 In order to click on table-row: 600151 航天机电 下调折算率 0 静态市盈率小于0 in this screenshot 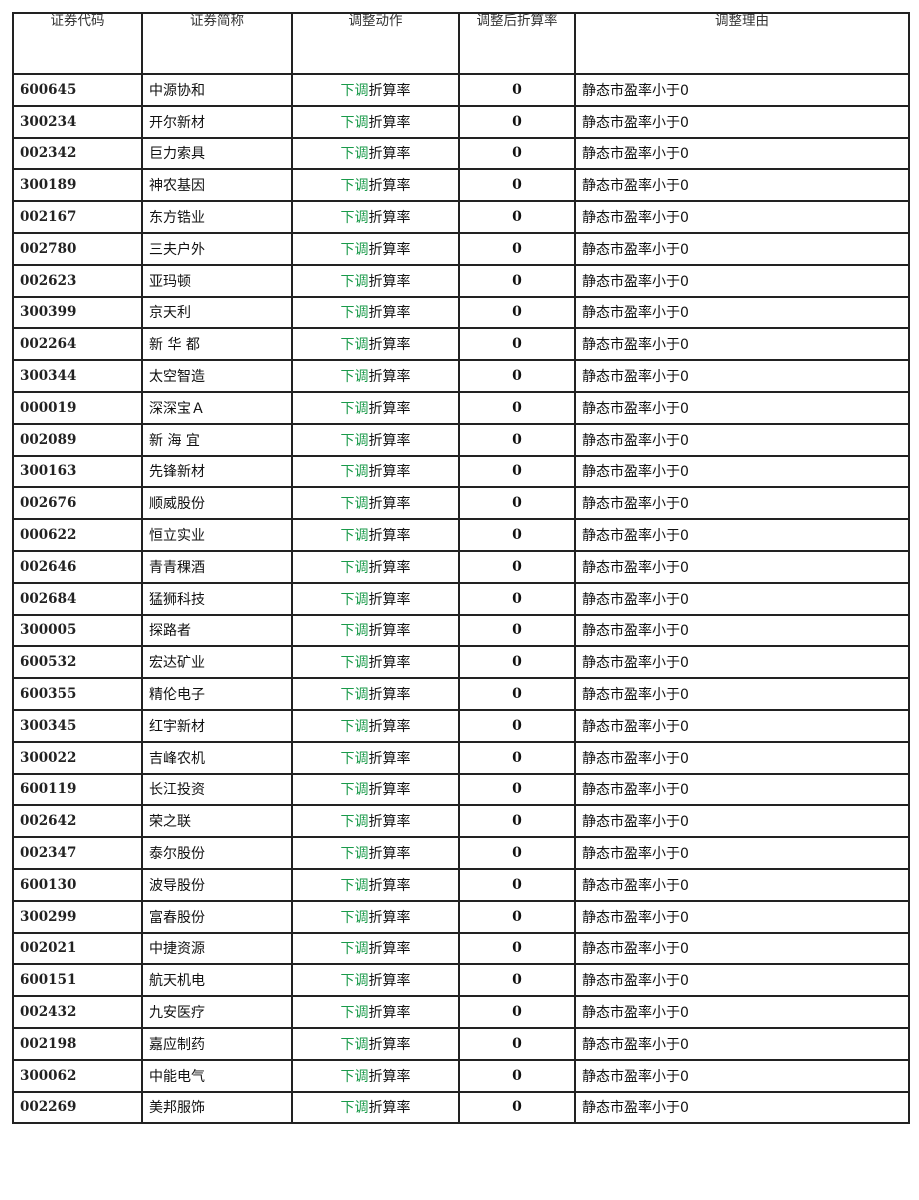, I will do `click(461, 980)`.